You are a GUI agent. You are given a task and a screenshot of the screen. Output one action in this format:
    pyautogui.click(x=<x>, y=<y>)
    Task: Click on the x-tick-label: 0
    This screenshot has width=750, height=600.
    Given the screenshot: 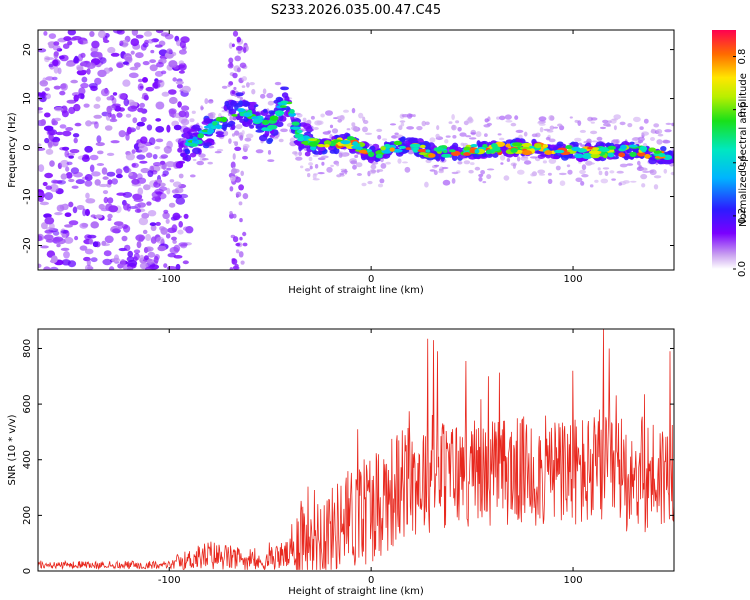 What is the action you would take?
    pyautogui.click(x=371, y=580)
    